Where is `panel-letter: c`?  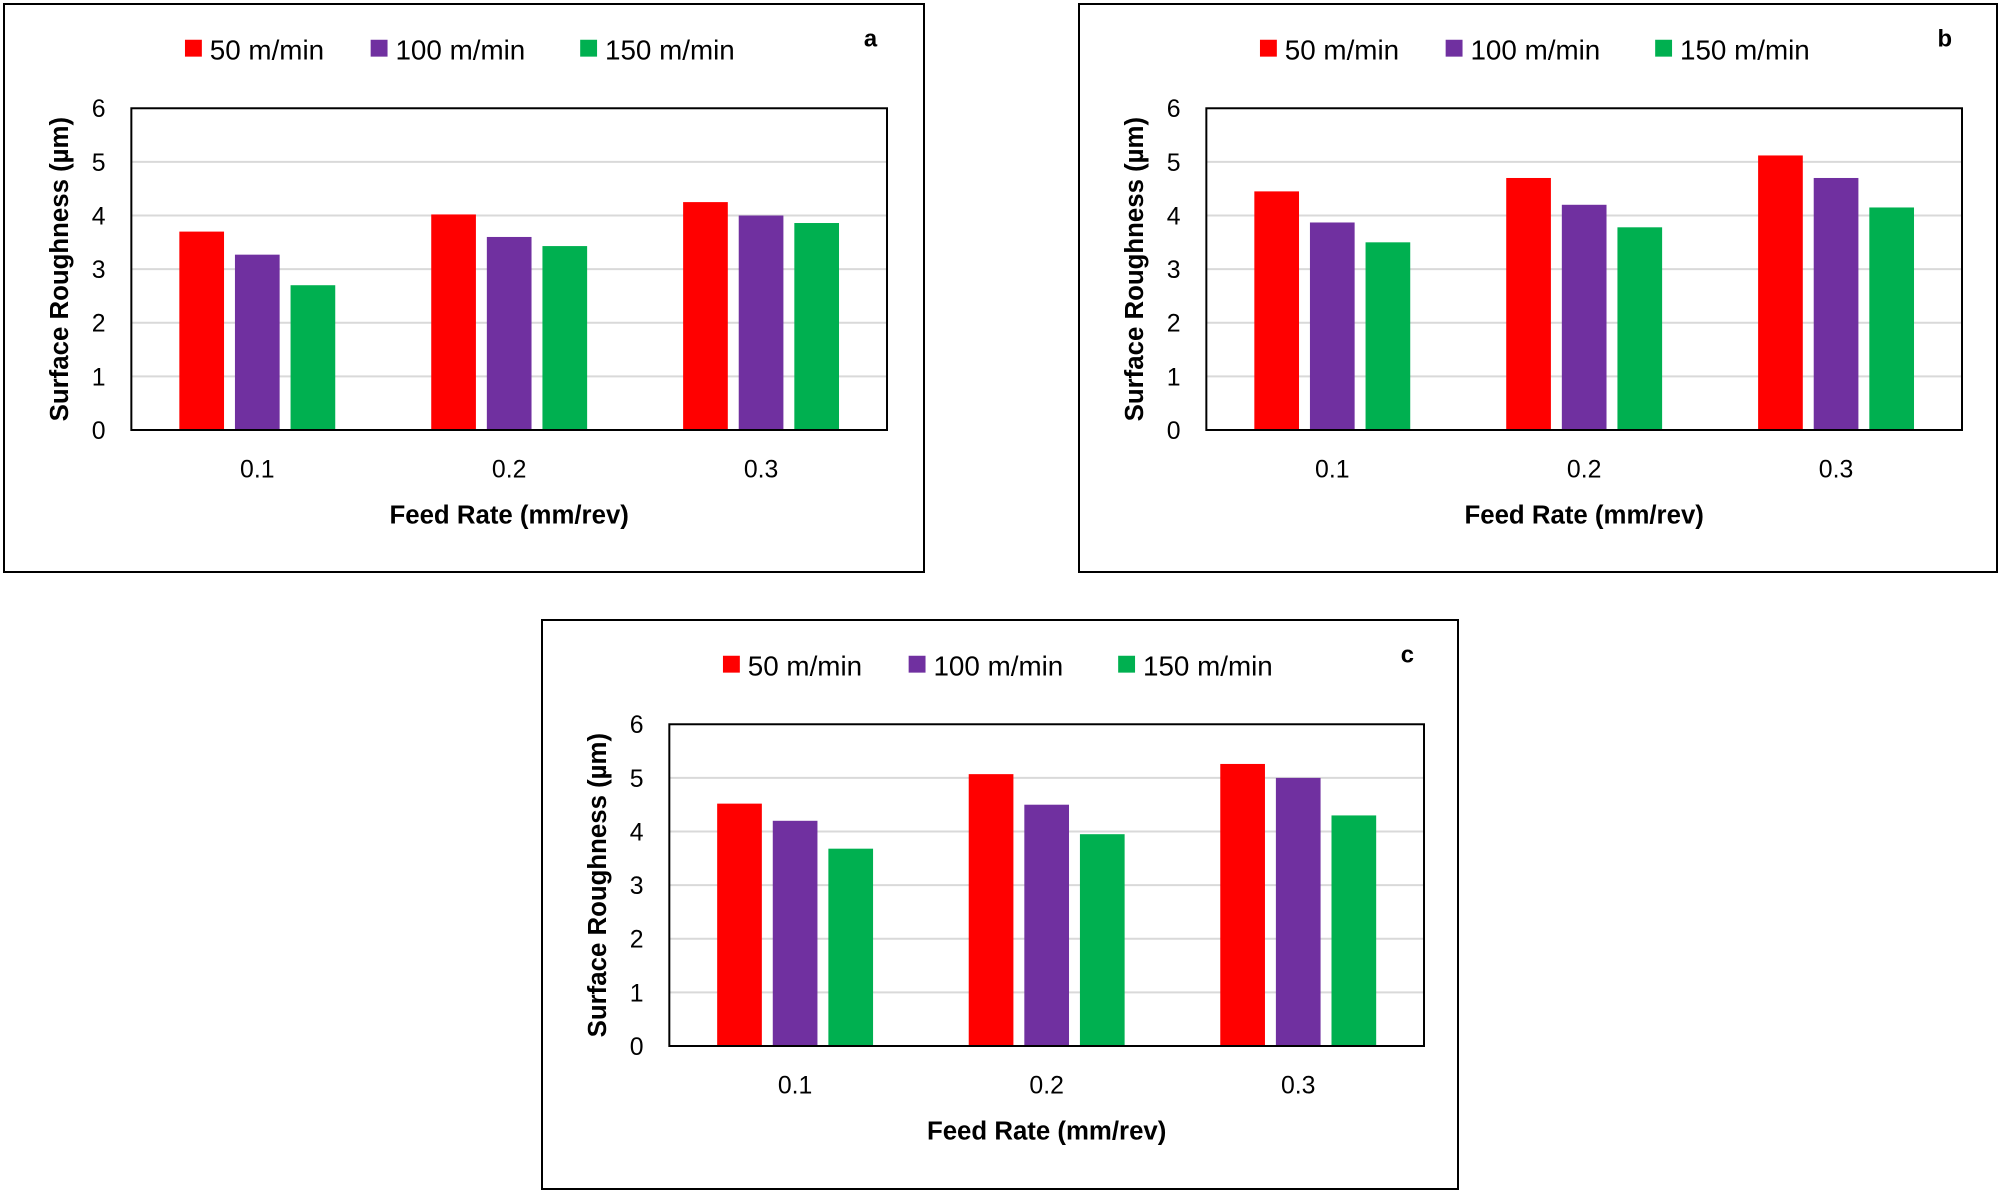 panel-letter: c is located at coordinates (1407, 655).